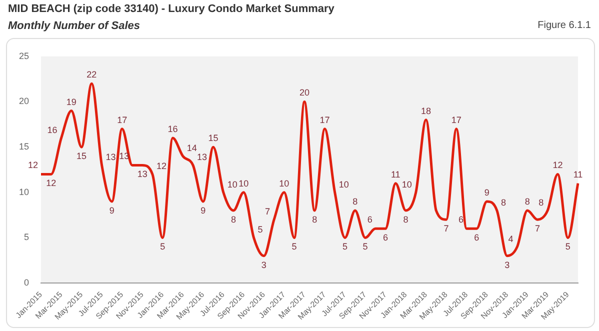 The image size is (599, 331). What do you see at coordinates (71, 101) in the screenshot?
I see `data-label: 19` at bounding box center [71, 101].